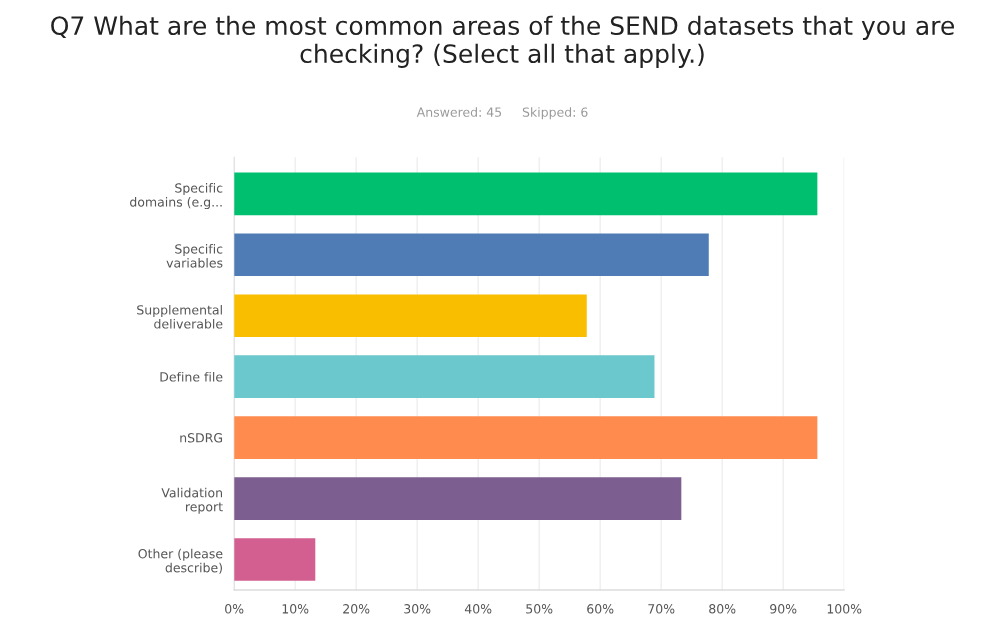 The image size is (1005, 629). What do you see at coordinates (356, 609) in the screenshot?
I see `x-tick-label: 20%` at bounding box center [356, 609].